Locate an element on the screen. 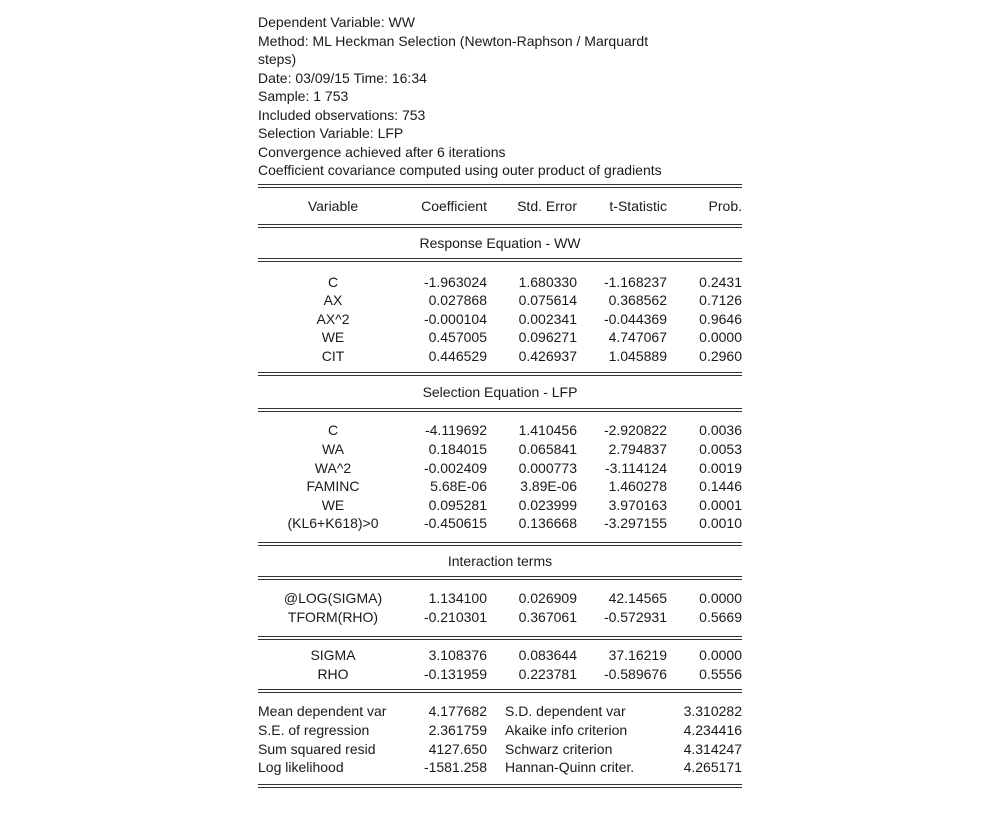 The width and height of the screenshot is (1000, 818). table-row: C -1.963024 1.680330 -1.168237 0.2431 is located at coordinates (500, 282).